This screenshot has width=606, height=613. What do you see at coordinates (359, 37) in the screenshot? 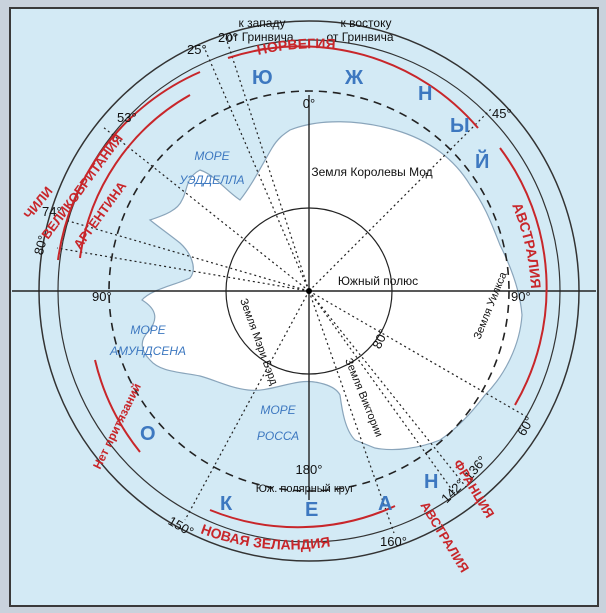
I see `header-from-east: от Гринвича` at bounding box center [359, 37].